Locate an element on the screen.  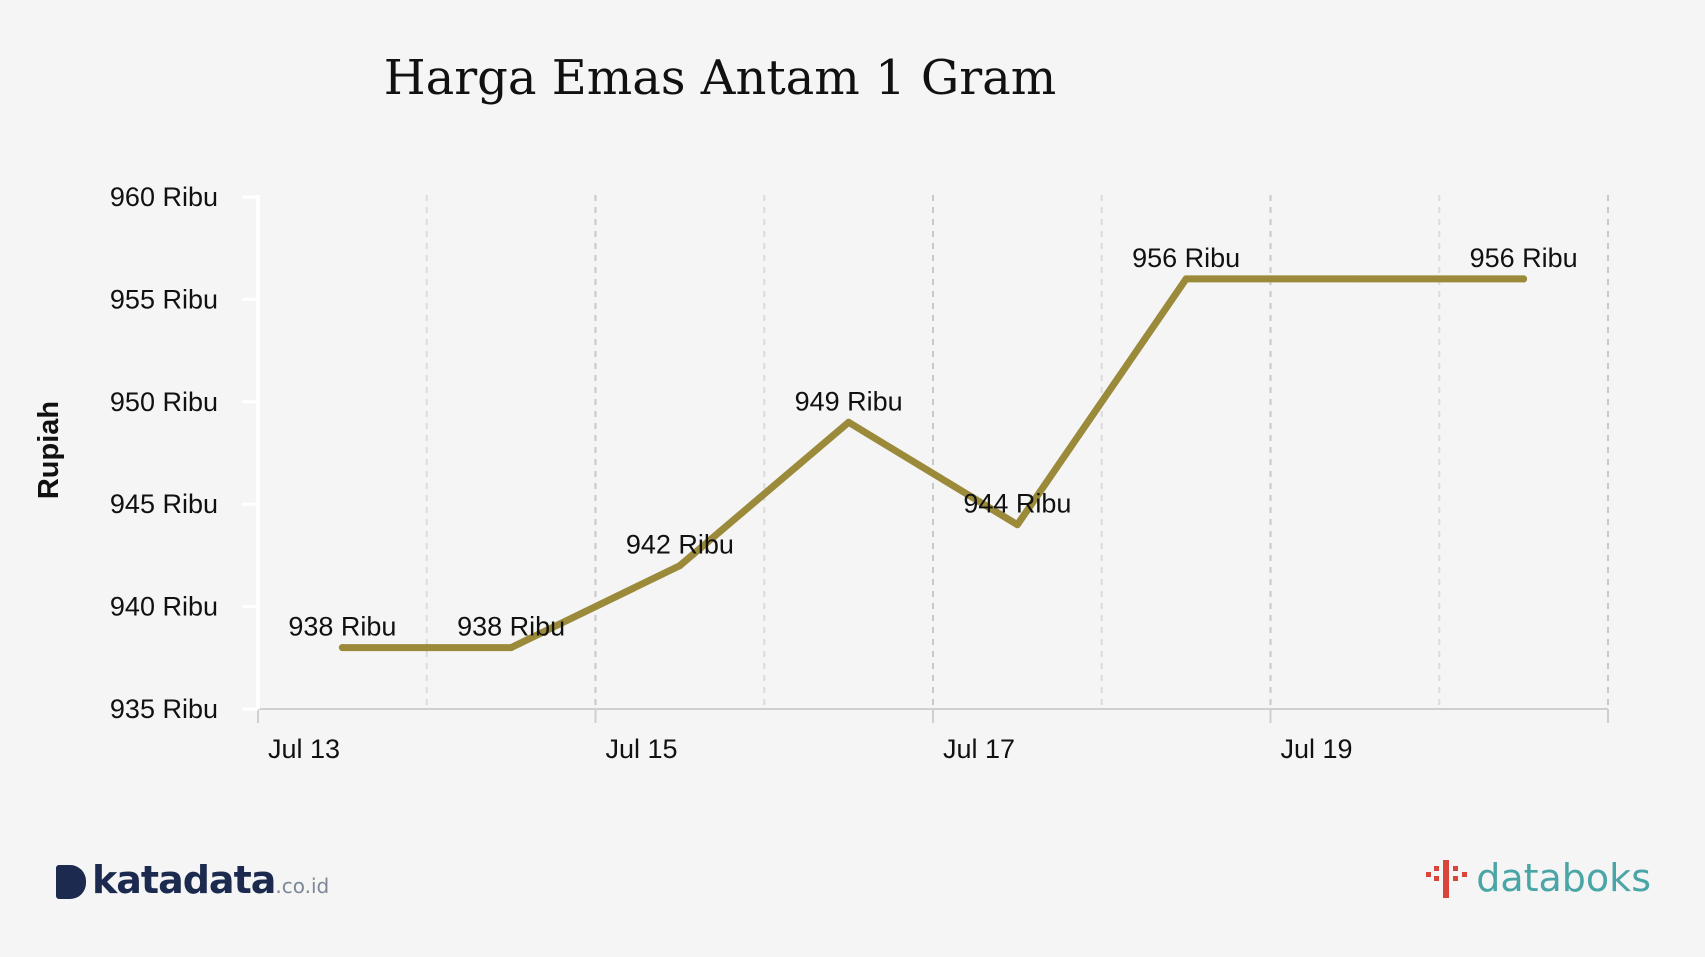
data-label: 942 Ribu is located at coordinates (680, 545).